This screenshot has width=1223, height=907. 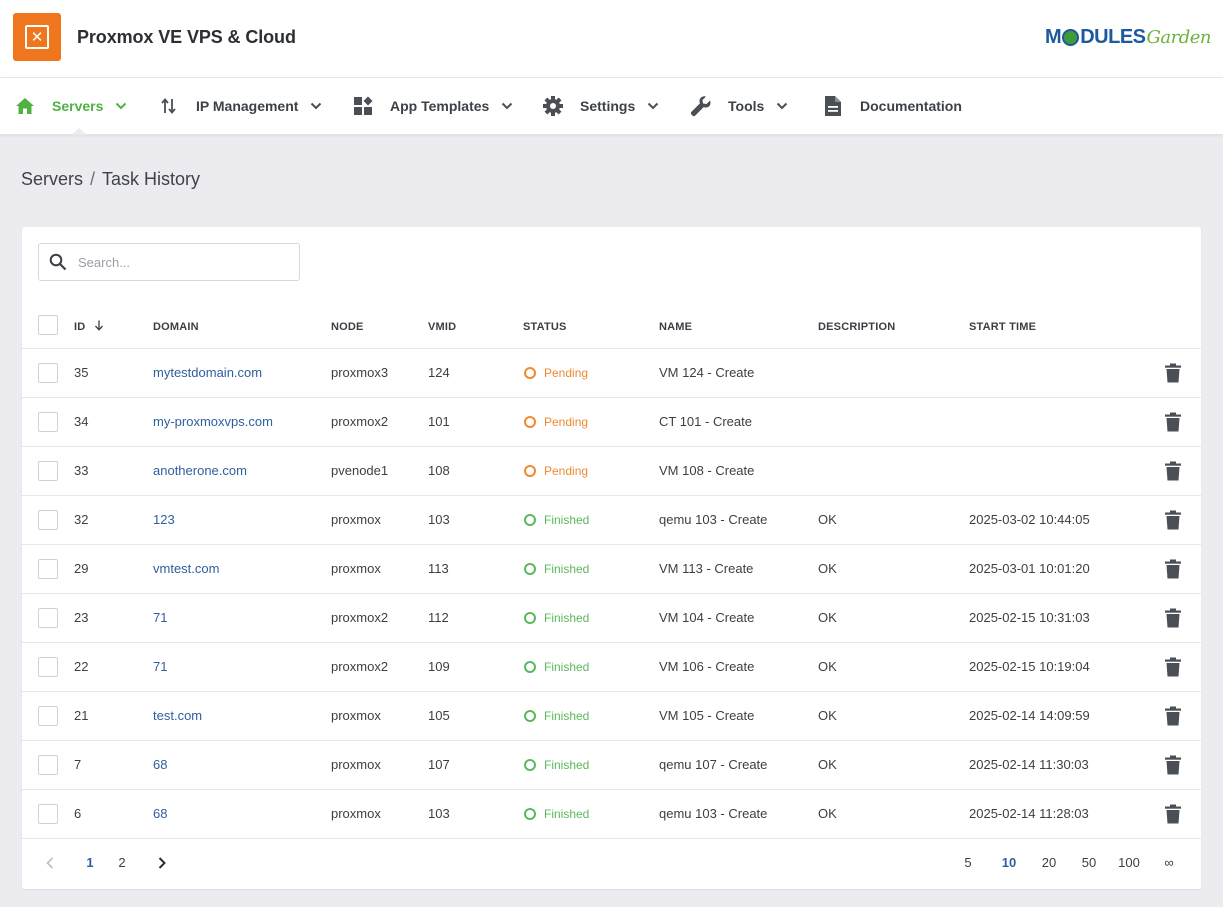 What do you see at coordinates (707, 617) in the screenshot?
I see `cell-name: VM 104 - Create` at bounding box center [707, 617].